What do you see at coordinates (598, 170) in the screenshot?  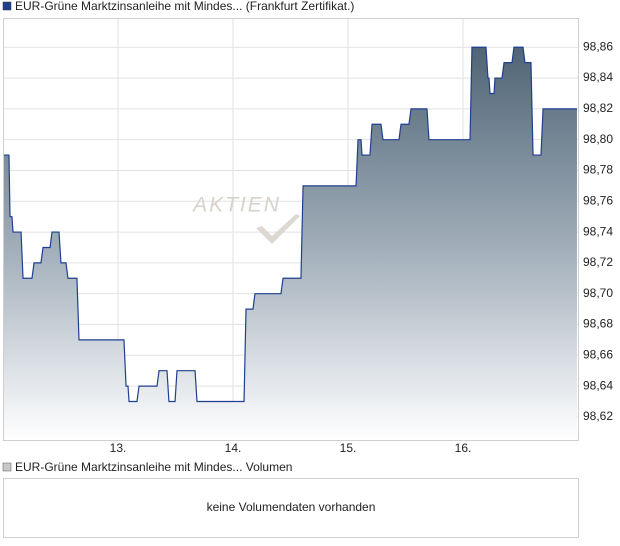 I see `y-tick-label: 98,78` at bounding box center [598, 170].